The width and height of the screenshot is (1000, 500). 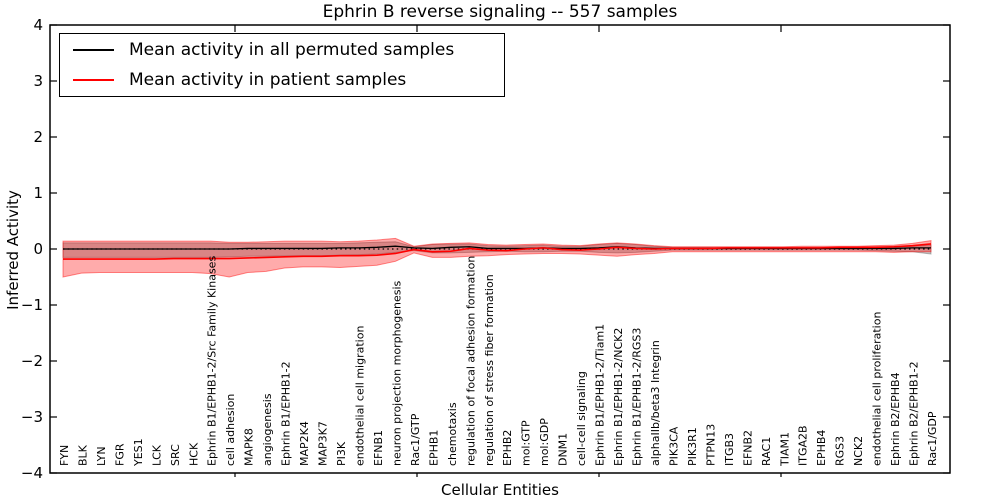 I want to click on y-tick-label: 1, so click(x=38, y=193).